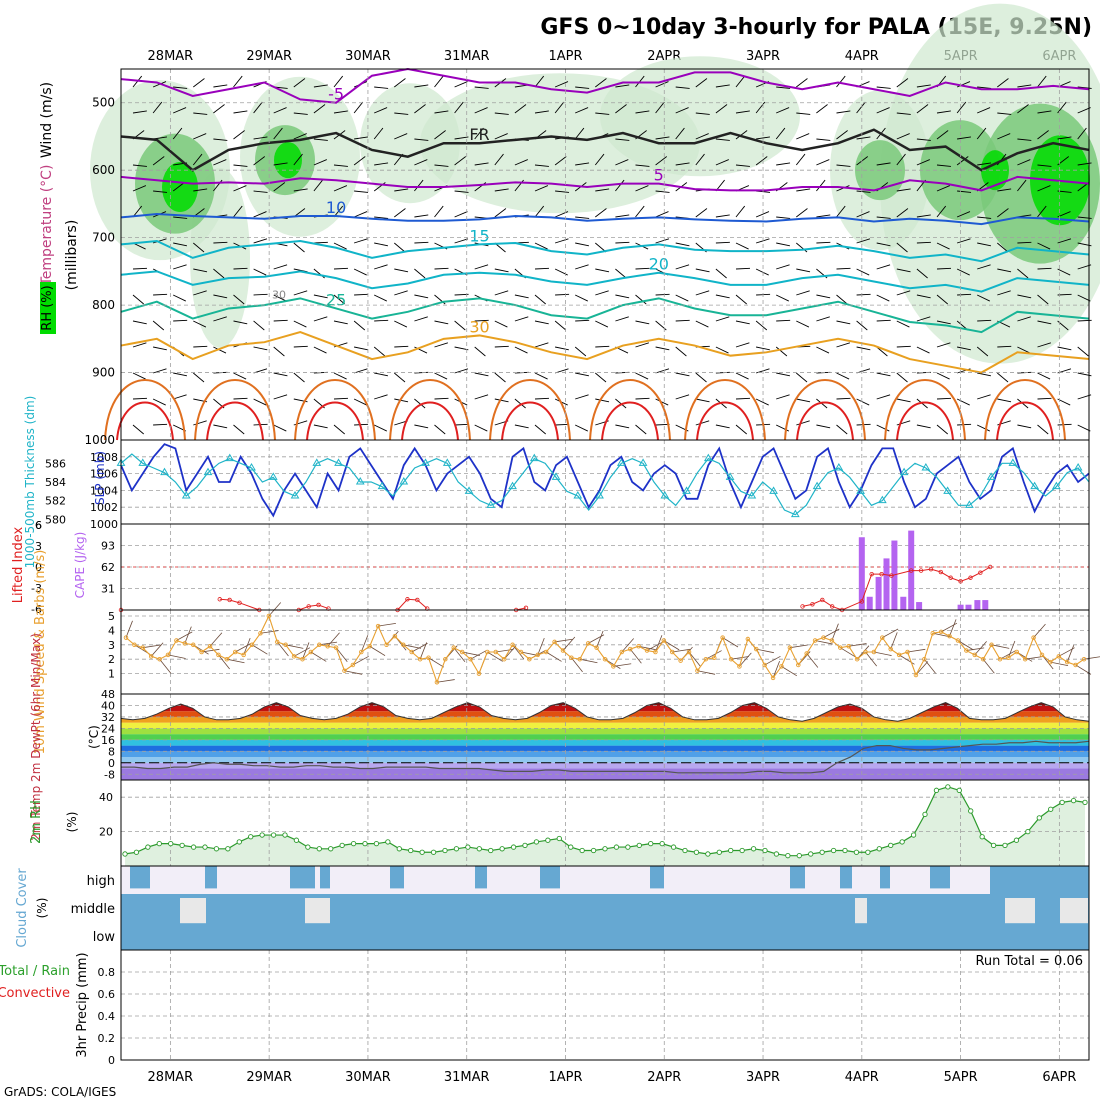 This screenshot has width=1100, height=1104. What do you see at coordinates (36, 737) in the screenshot?
I see `ylabel-temp2m: 2m Temp 2m DewPt (6hr Min/Max)` at bounding box center [36, 737].